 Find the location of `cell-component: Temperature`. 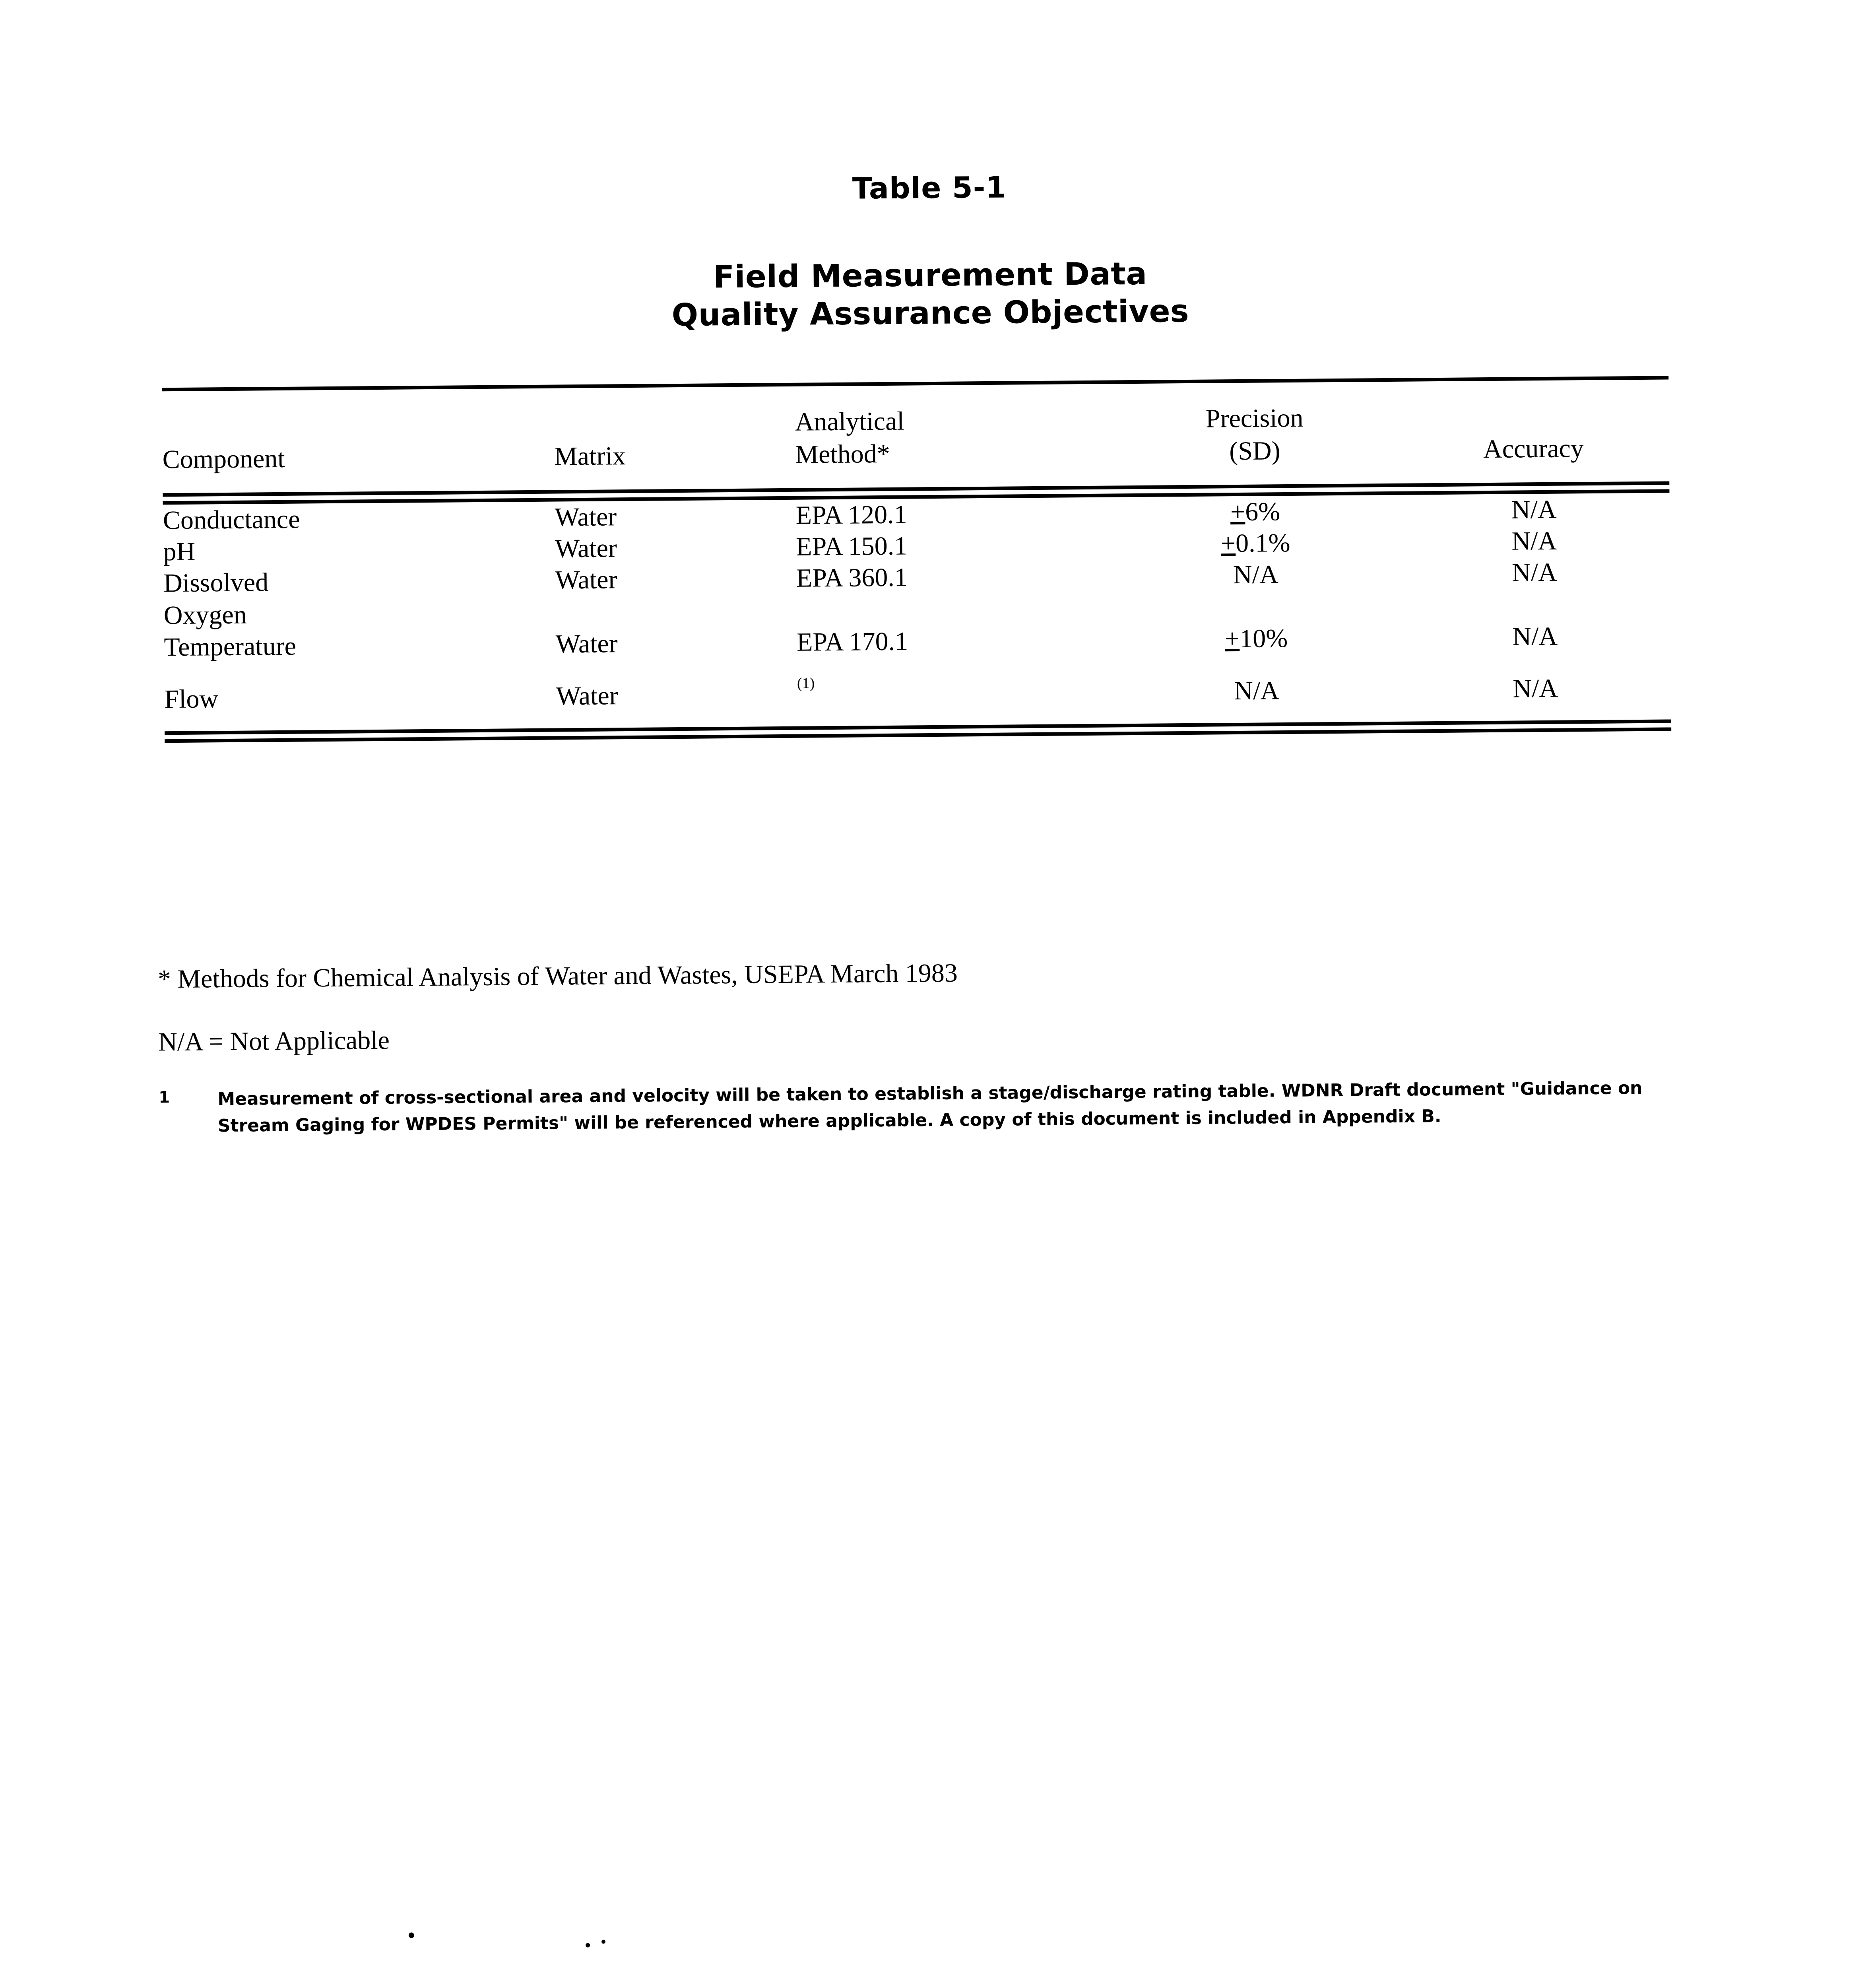

cell-component: Temperature is located at coordinates (230, 646).